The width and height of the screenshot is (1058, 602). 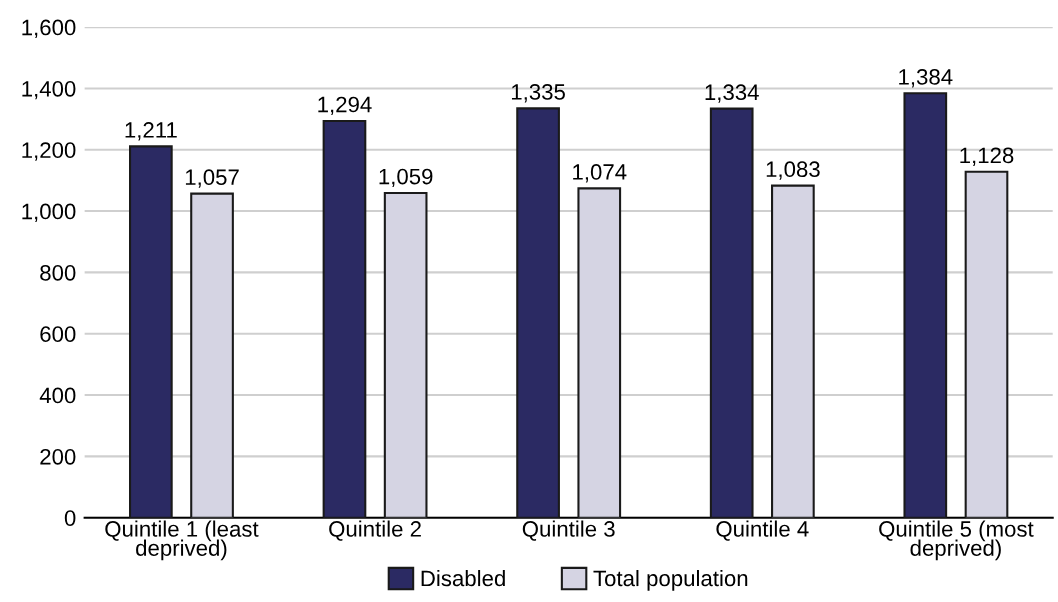 I want to click on y-tick-label: 1,400, so click(x=49, y=90).